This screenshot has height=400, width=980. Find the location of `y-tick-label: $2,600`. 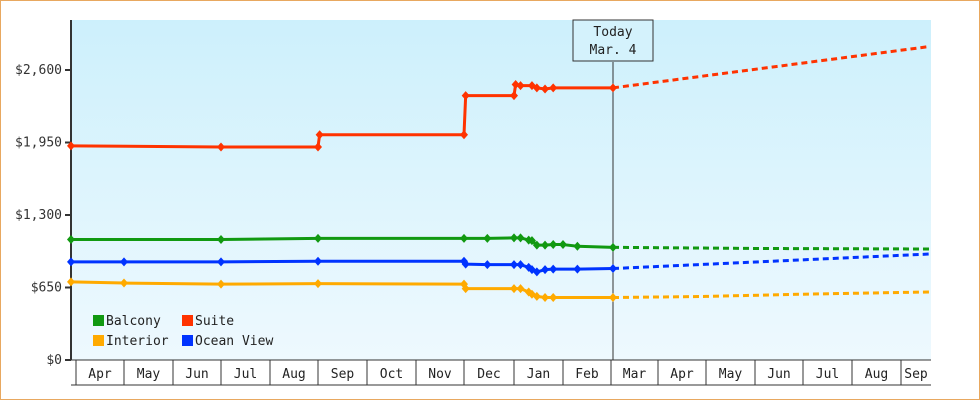

y-tick-label: $2,600 is located at coordinates (38, 70).